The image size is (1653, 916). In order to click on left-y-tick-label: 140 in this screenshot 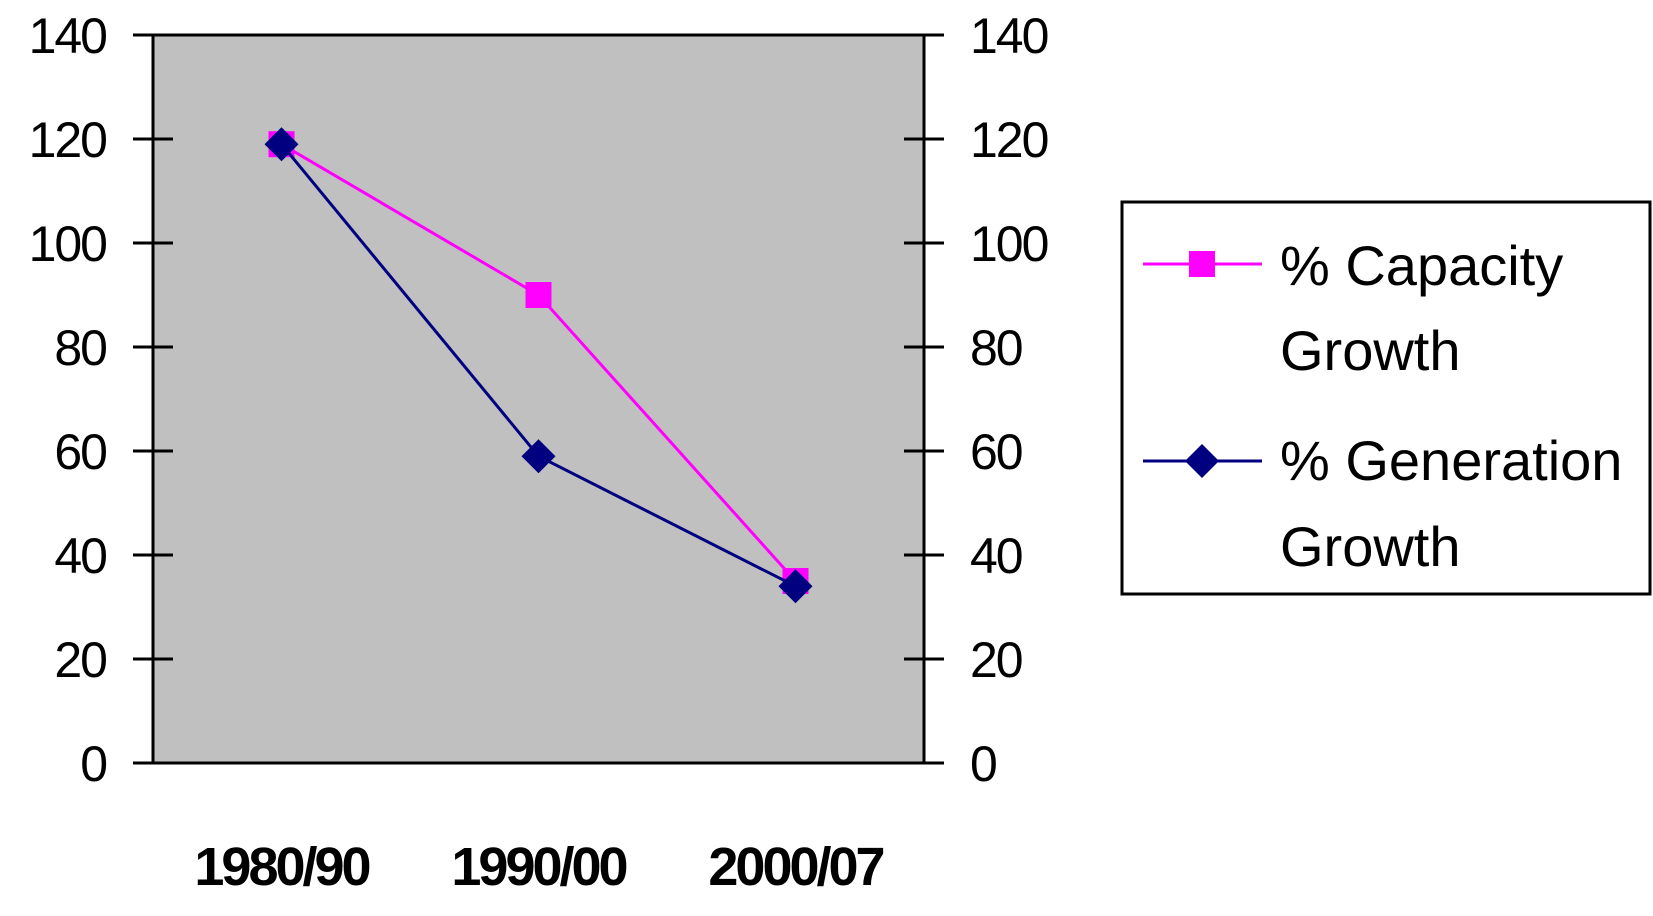, I will do `click(68, 36)`.